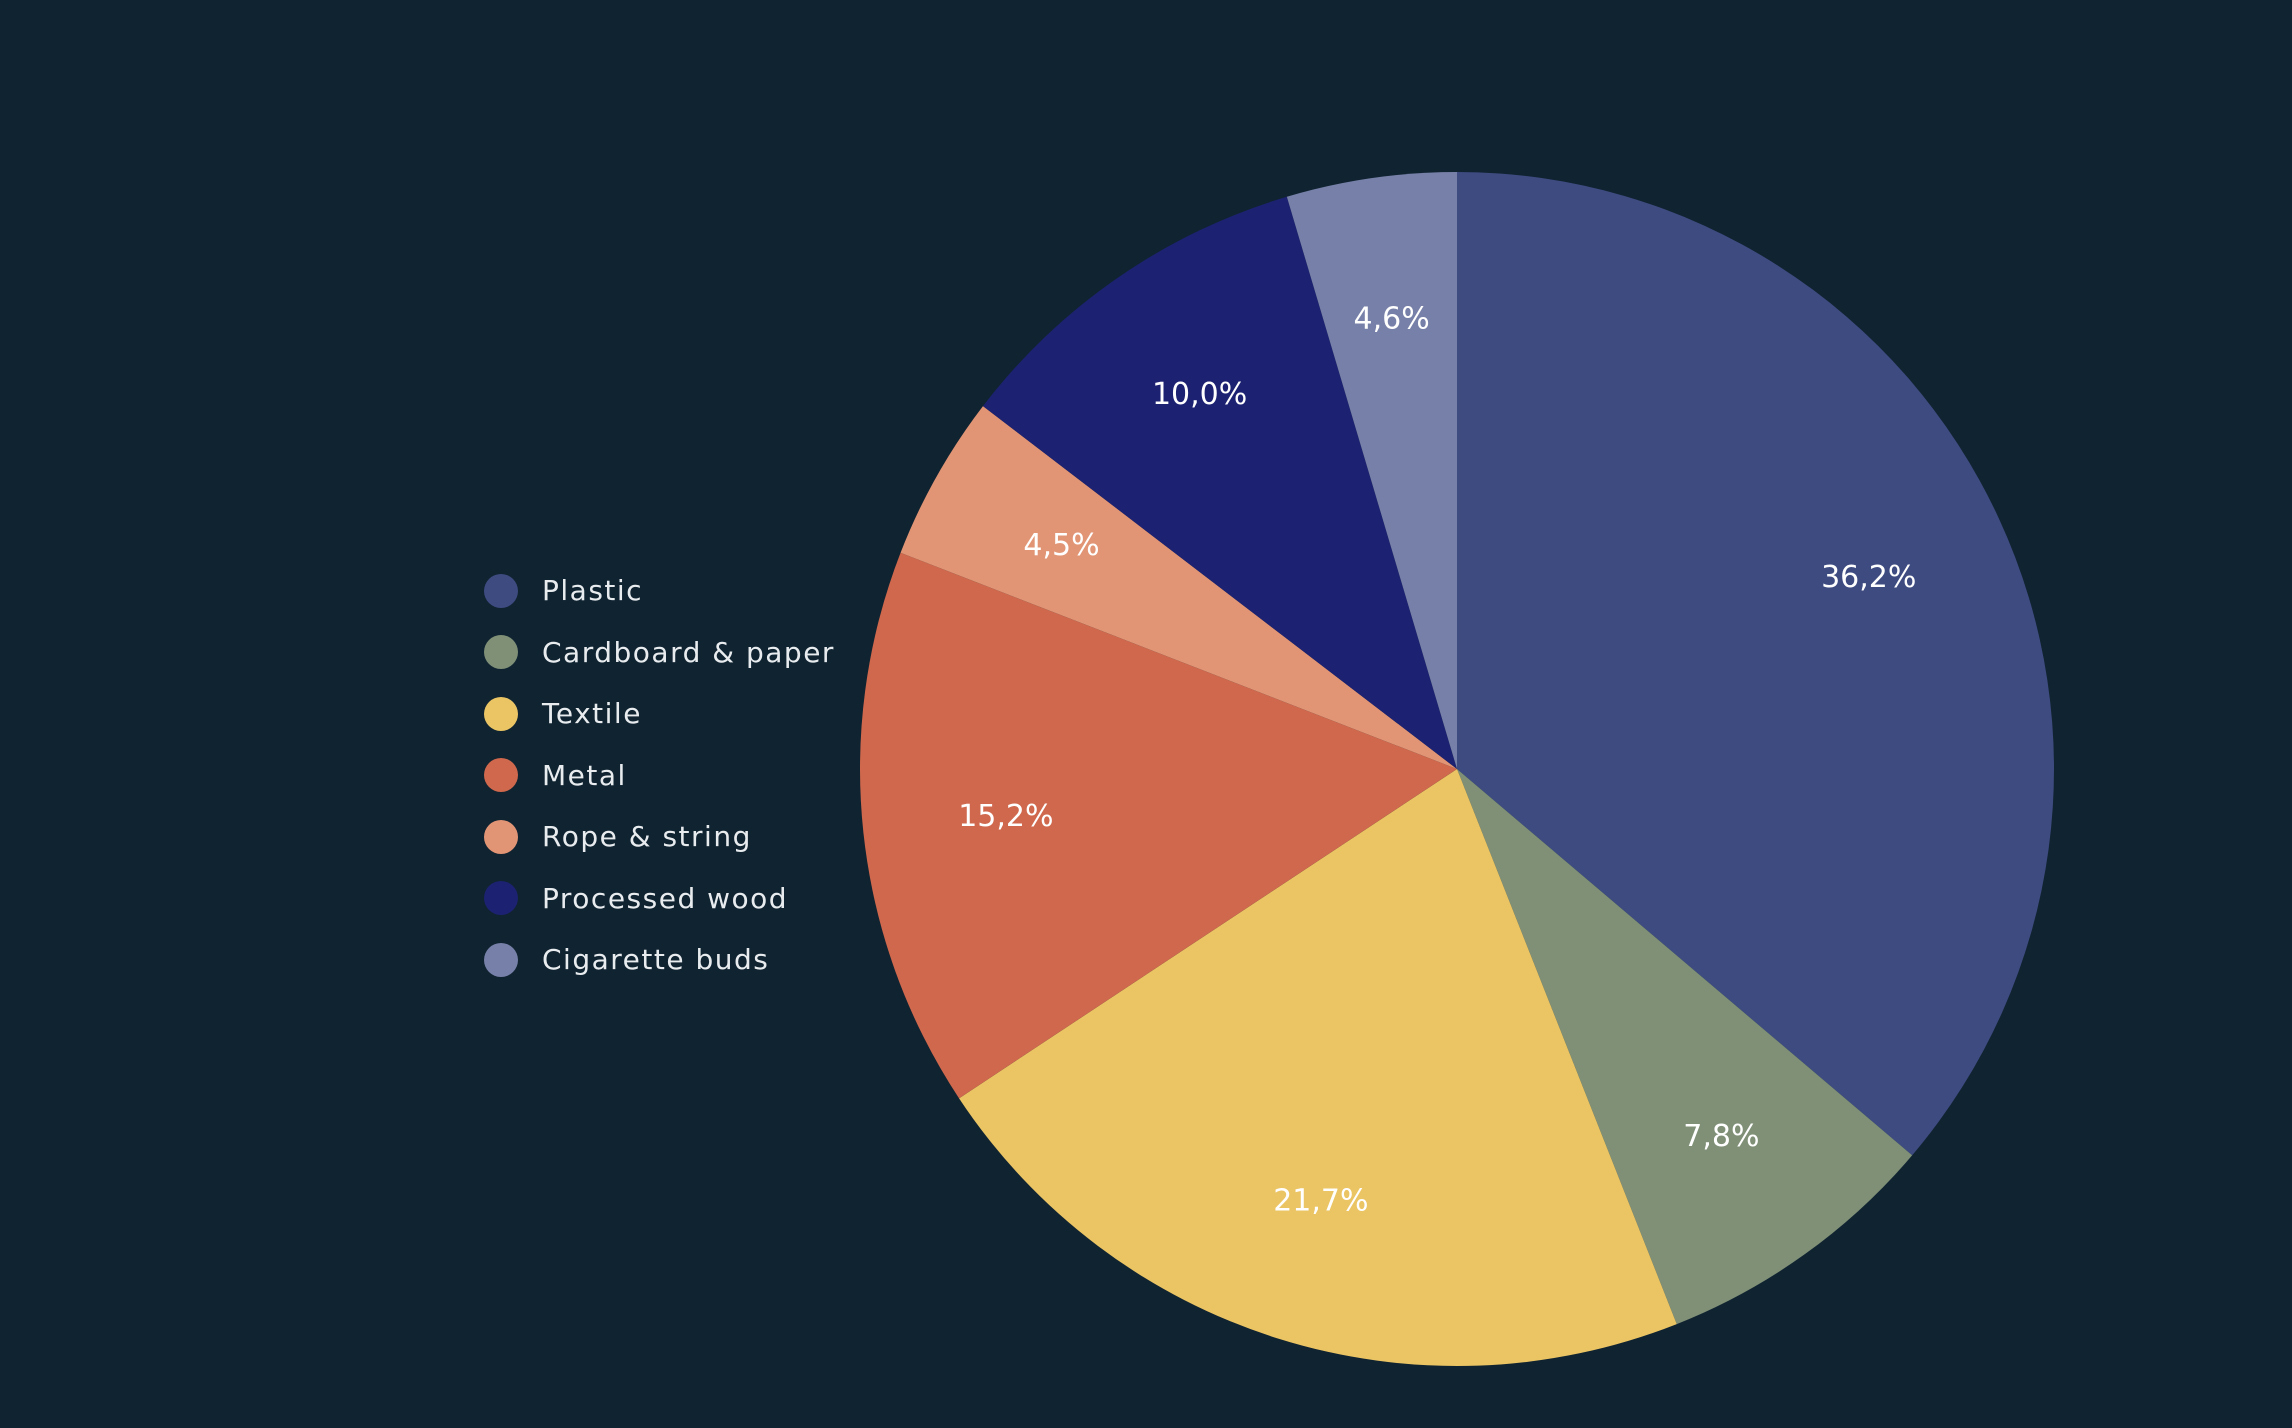  What do you see at coordinates (1158, 825) in the screenshot?
I see `pie-slice-metal` at bounding box center [1158, 825].